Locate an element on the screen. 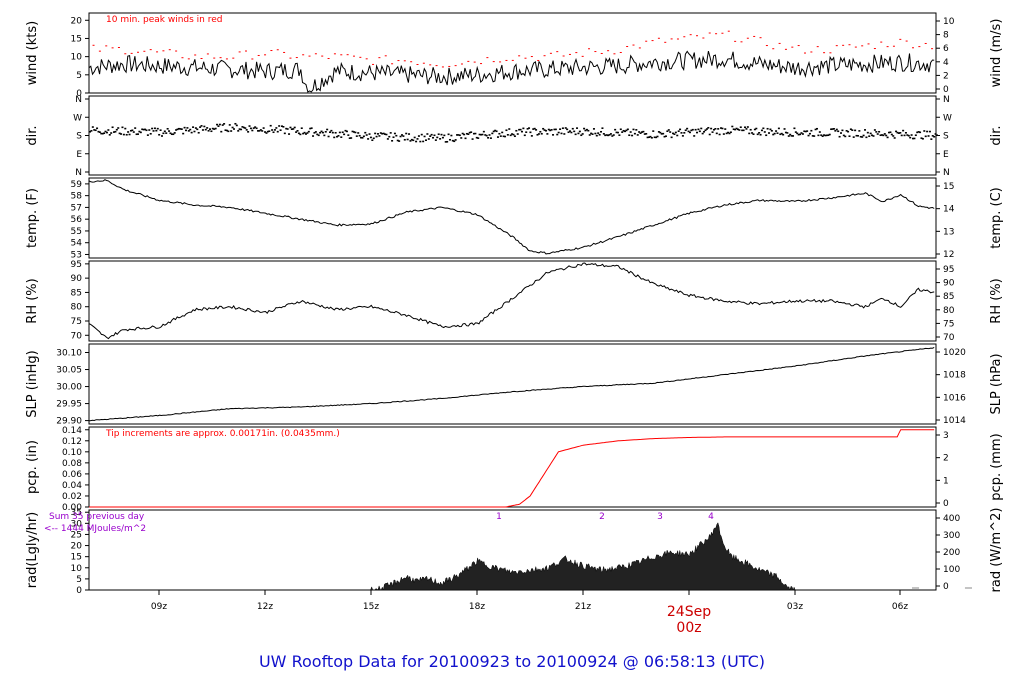  wind-ytick-right-label: 8 is located at coordinates (946, 36).